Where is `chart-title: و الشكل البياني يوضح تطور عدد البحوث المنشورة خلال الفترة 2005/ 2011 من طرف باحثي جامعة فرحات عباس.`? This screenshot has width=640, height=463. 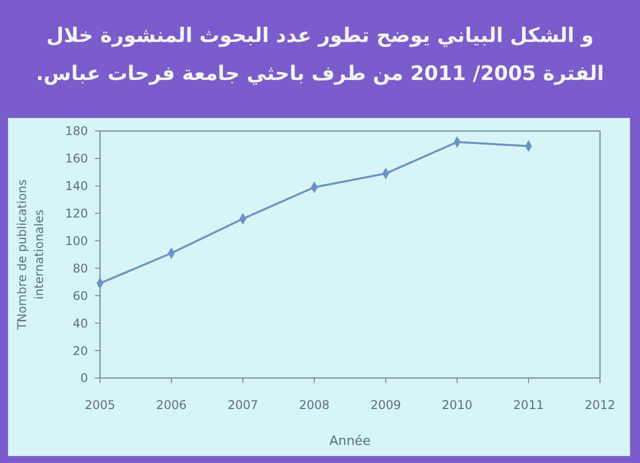
chart-title: و الشكل البياني يوضح تطور عدد البحوث المنشورة خلال الفترة 2005/ 2011 من طرف باحثي جامعة فرحات عباس. is located at coordinates (320, 54).